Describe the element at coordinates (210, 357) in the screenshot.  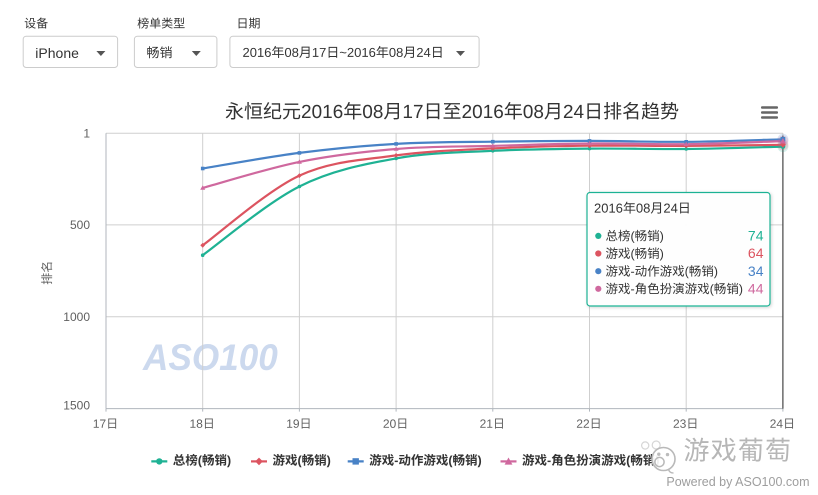
I see `svg-text: ASO100` at that location.